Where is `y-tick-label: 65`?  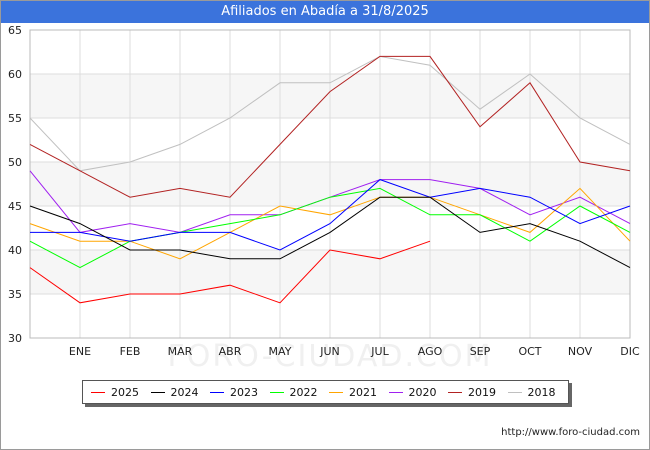 y-tick-label: 65 is located at coordinates (15, 30).